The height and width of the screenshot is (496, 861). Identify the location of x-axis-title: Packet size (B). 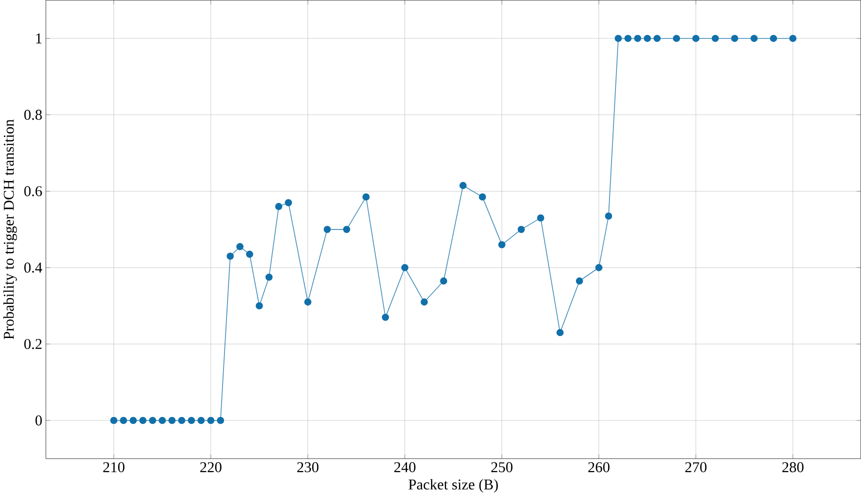
(453, 486).